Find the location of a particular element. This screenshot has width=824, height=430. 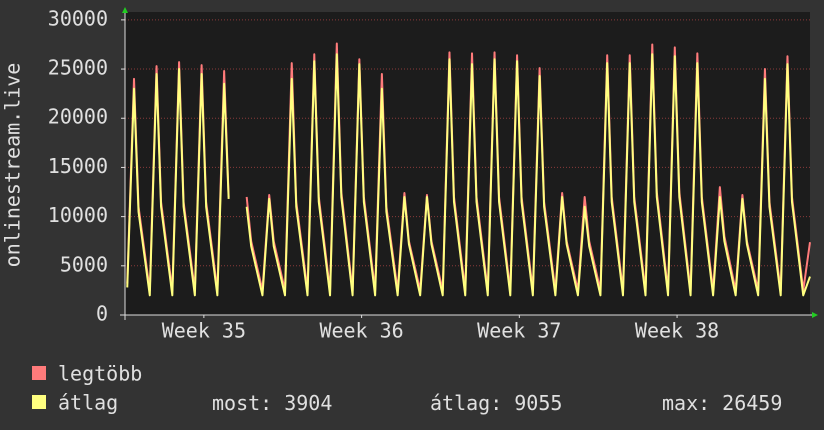

y-tick-label: 25000 is located at coordinates (78, 68).